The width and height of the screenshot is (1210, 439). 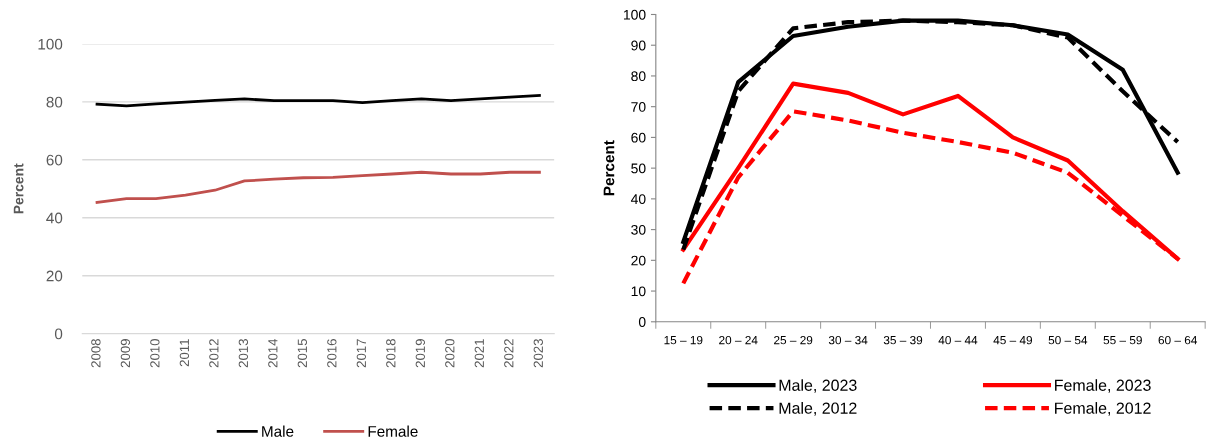 I want to click on x-tick-label: 2011, so click(x=184, y=353).